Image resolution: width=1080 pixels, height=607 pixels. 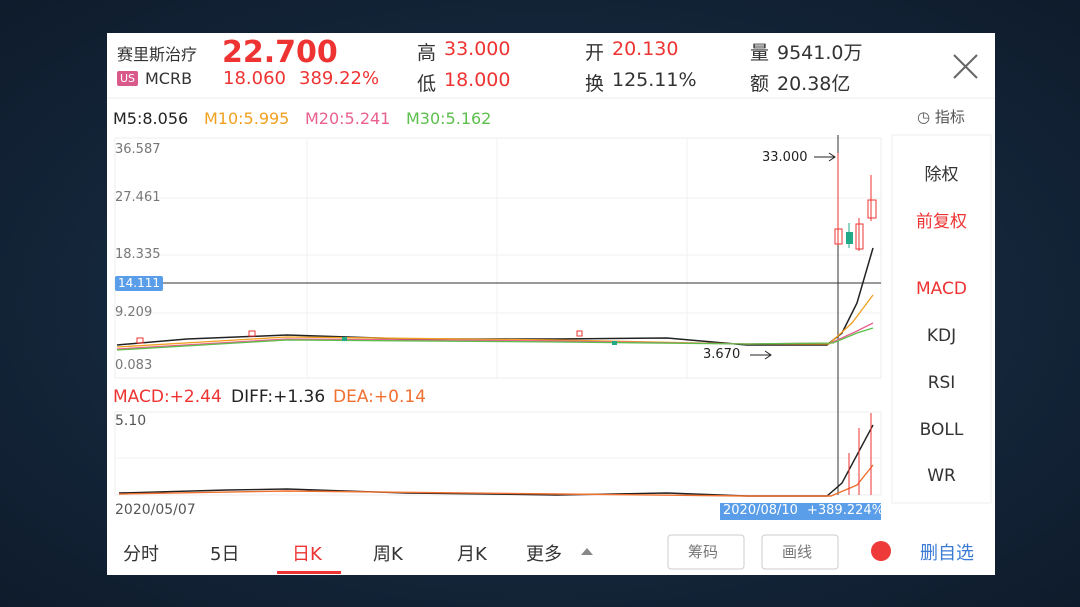 What do you see at coordinates (155, 510) in the screenshot?
I see `start-date: 2020/05/07` at bounding box center [155, 510].